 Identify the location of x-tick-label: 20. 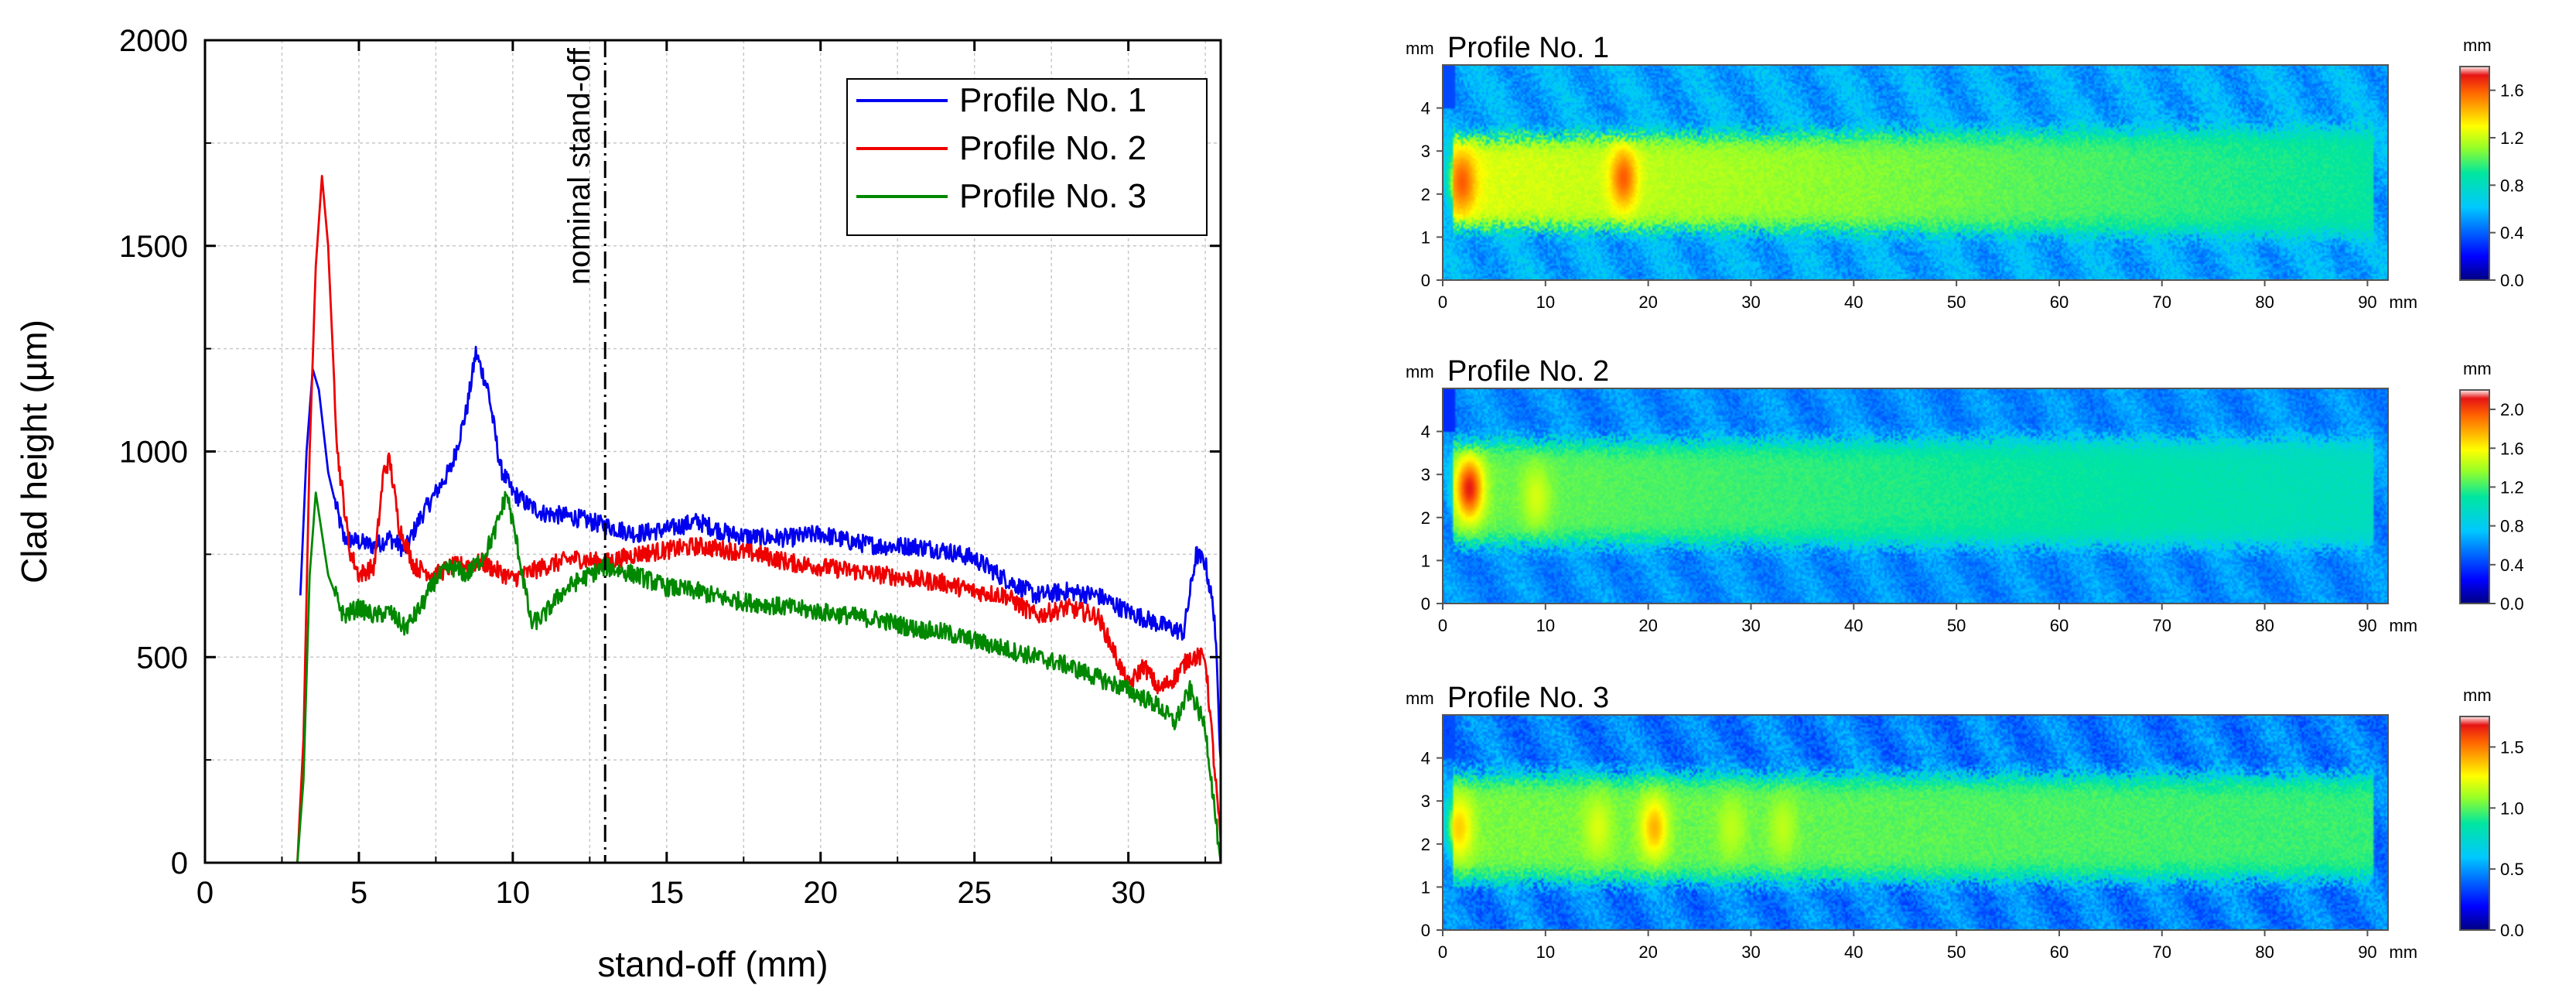
(822, 893).